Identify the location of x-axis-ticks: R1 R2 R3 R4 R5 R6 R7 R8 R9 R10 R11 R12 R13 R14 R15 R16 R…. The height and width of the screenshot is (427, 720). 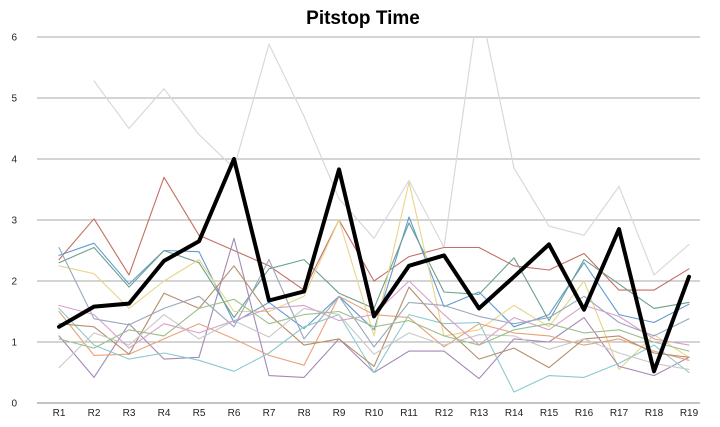
(376, 413).